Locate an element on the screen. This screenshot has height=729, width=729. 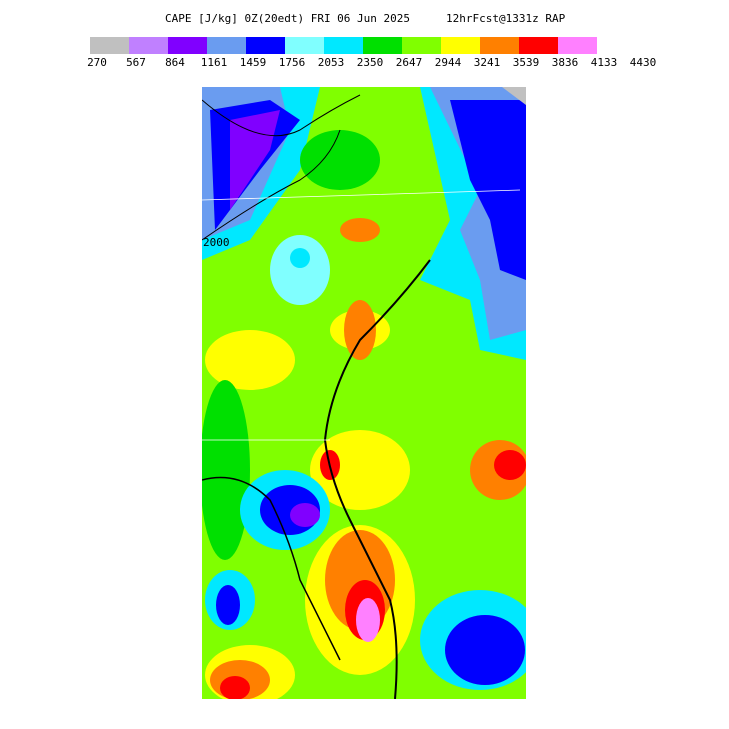
colorbar-label: 3241 is located at coordinates (487, 62).